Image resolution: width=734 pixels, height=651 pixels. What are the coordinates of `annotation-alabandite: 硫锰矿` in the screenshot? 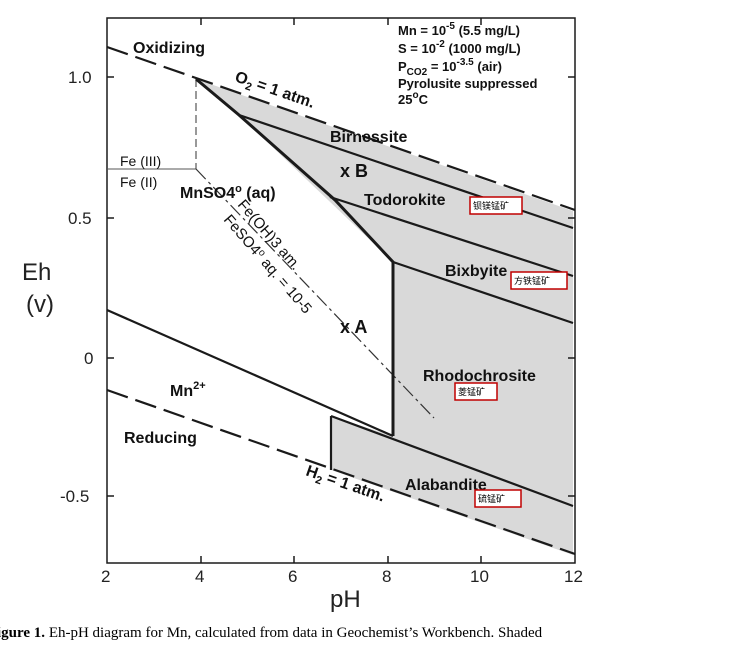 It's located at (498, 498).